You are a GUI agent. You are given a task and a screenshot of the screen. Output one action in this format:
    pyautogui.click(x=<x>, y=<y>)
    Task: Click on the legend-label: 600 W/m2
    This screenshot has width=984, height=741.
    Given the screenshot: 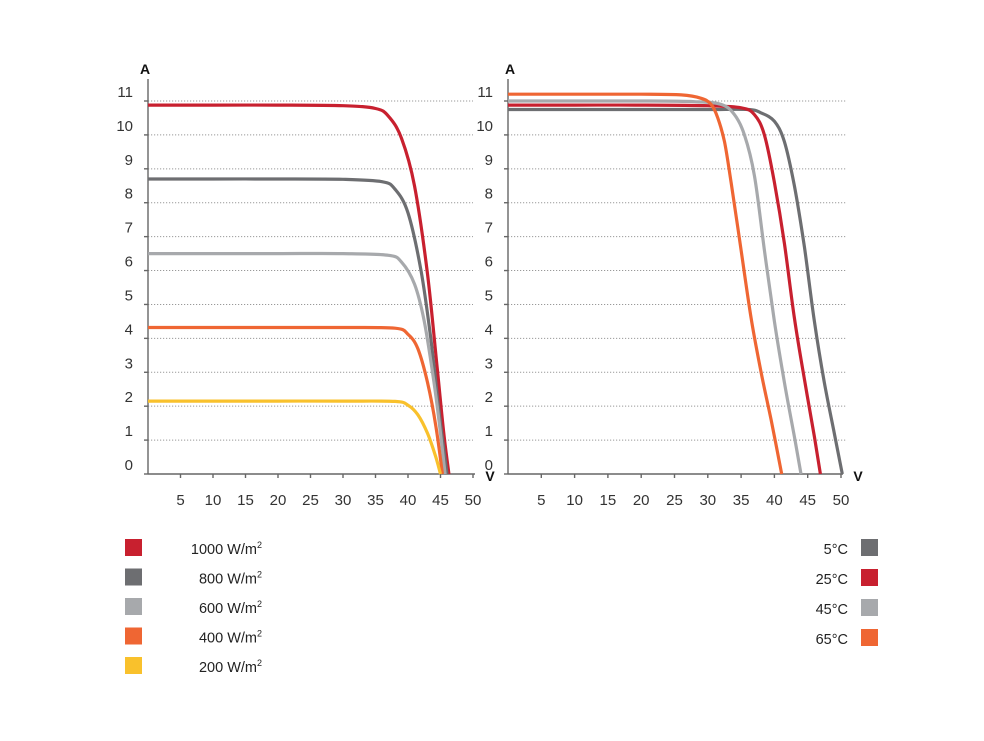 What is the action you would take?
    pyautogui.click(x=230, y=608)
    